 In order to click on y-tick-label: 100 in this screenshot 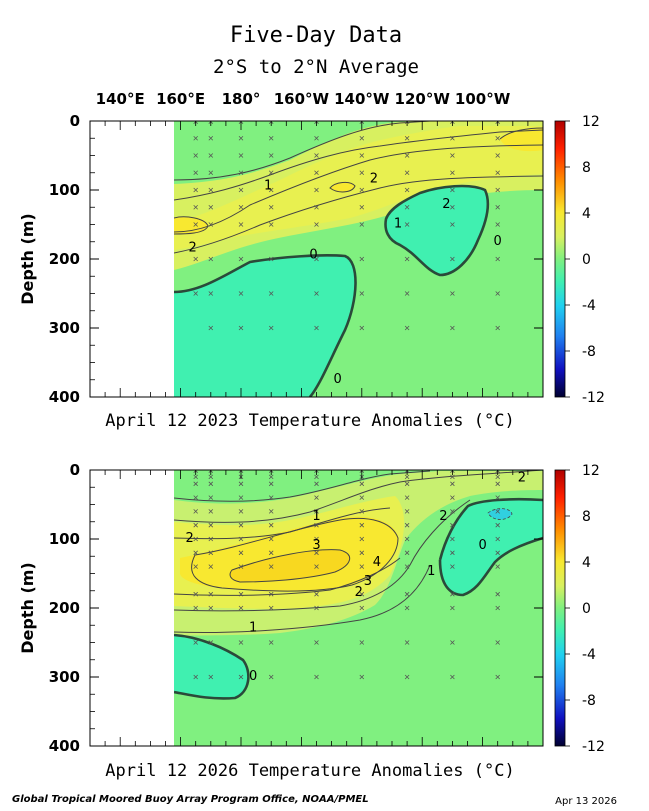, I will do `click(64, 539)`.